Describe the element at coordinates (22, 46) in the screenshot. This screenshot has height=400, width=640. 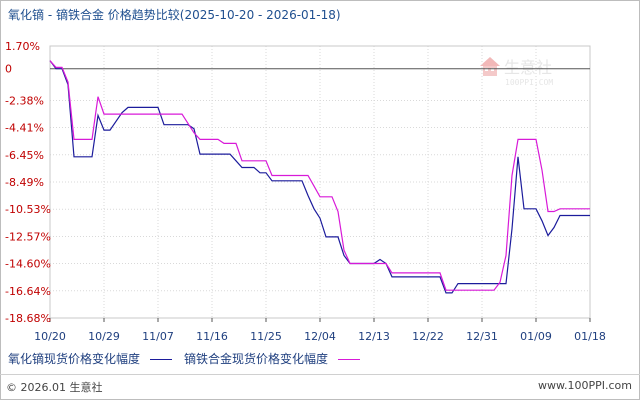
I see `y-tick-label: 1.70%` at that location.